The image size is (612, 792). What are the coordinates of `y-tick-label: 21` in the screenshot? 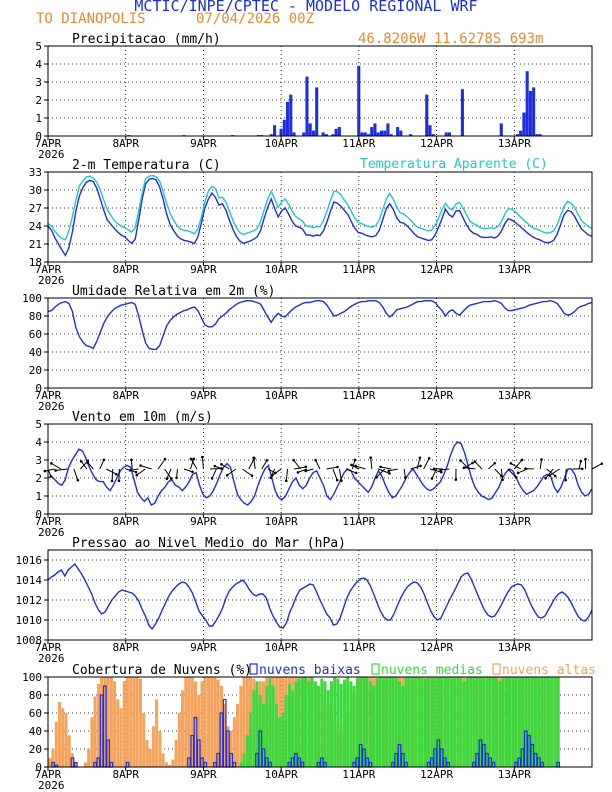 It's located at (35, 244).